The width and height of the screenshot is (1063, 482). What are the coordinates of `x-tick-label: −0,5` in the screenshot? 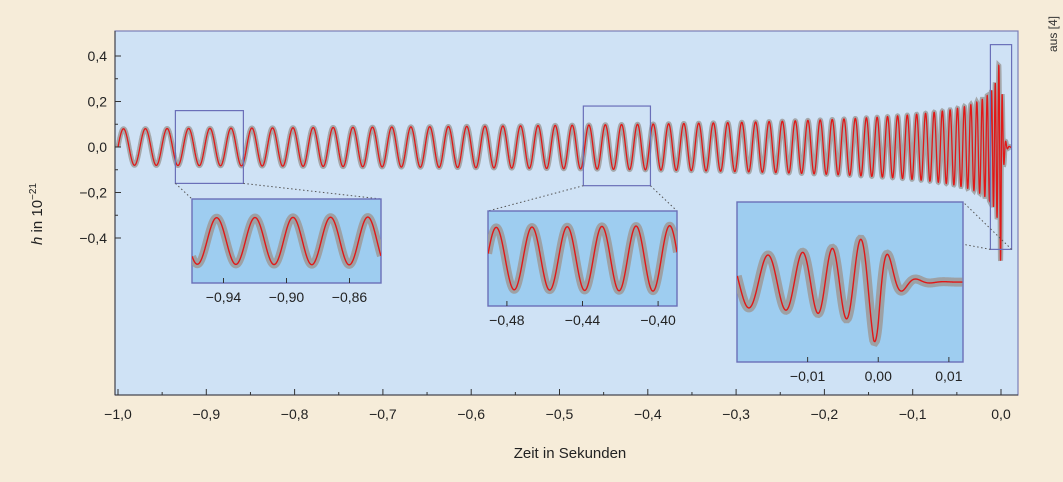 It's located at (560, 414).